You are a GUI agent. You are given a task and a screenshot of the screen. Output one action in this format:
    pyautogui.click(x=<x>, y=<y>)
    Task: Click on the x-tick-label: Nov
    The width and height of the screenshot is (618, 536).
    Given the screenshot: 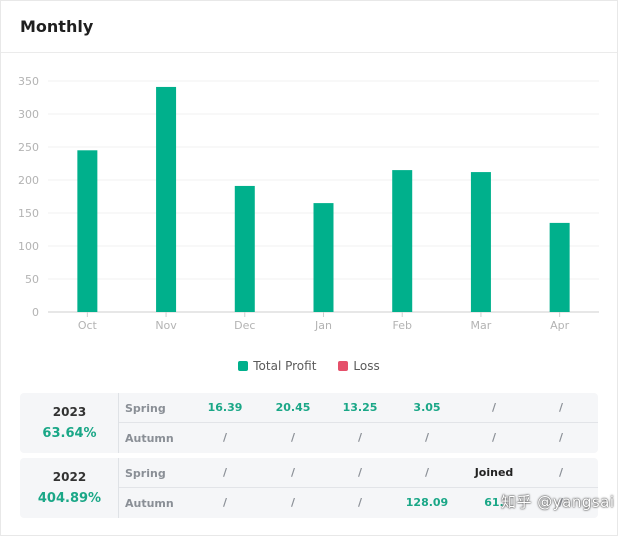 What is the action you would take?
    pyautogui.click(x=166, y=325)
    